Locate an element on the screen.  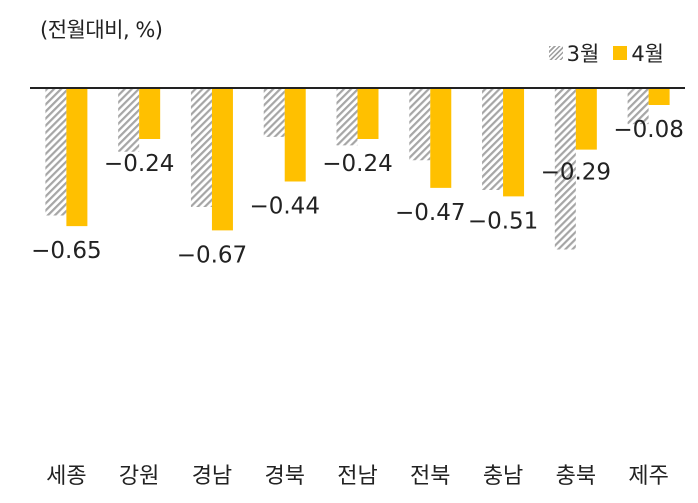
data-label-april-1: −0.65 is located at coordinates (66, 251).